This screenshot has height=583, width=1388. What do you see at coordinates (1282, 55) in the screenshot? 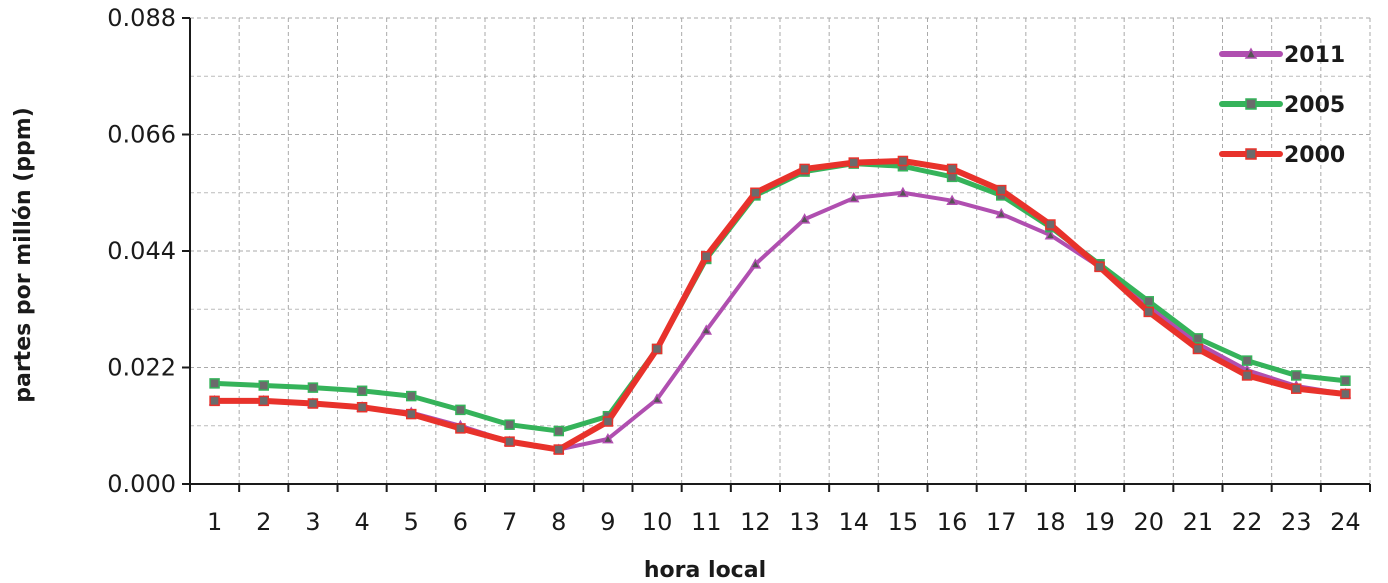
I see `legend-item-2011: 2011` at bounding box center [1282, 55].